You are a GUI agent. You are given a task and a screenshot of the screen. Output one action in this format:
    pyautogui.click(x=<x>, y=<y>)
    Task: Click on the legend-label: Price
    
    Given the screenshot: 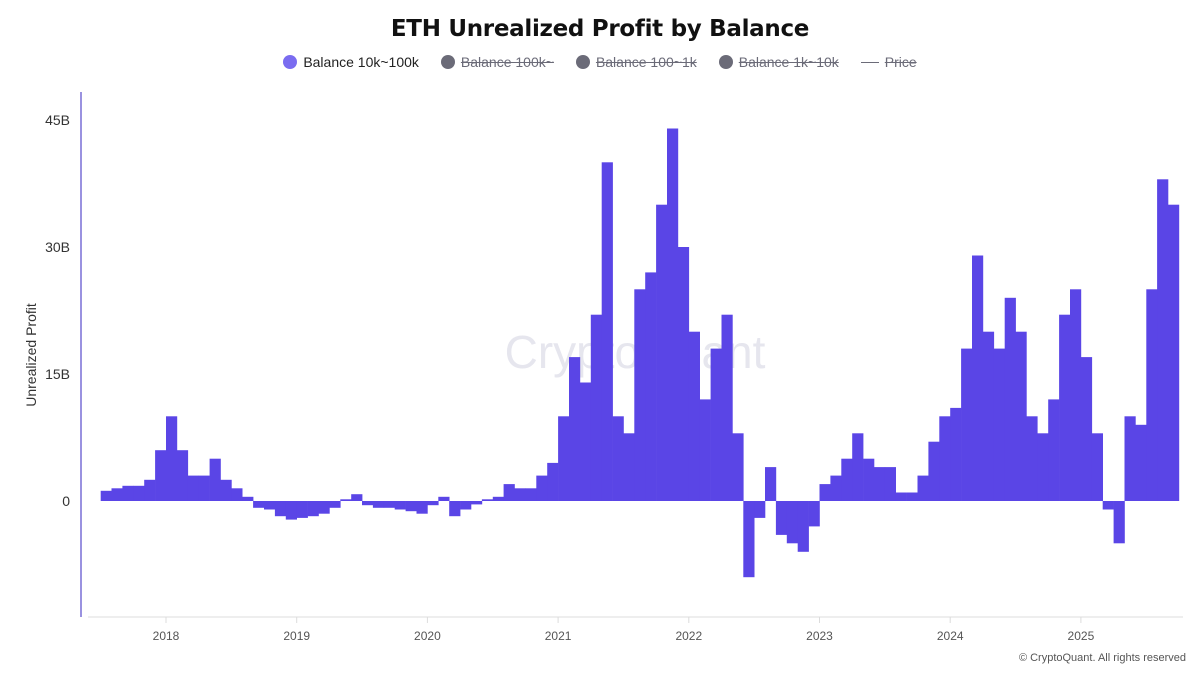 What is the action you would take?
    pyautogui.click(x=900, y=62)
    